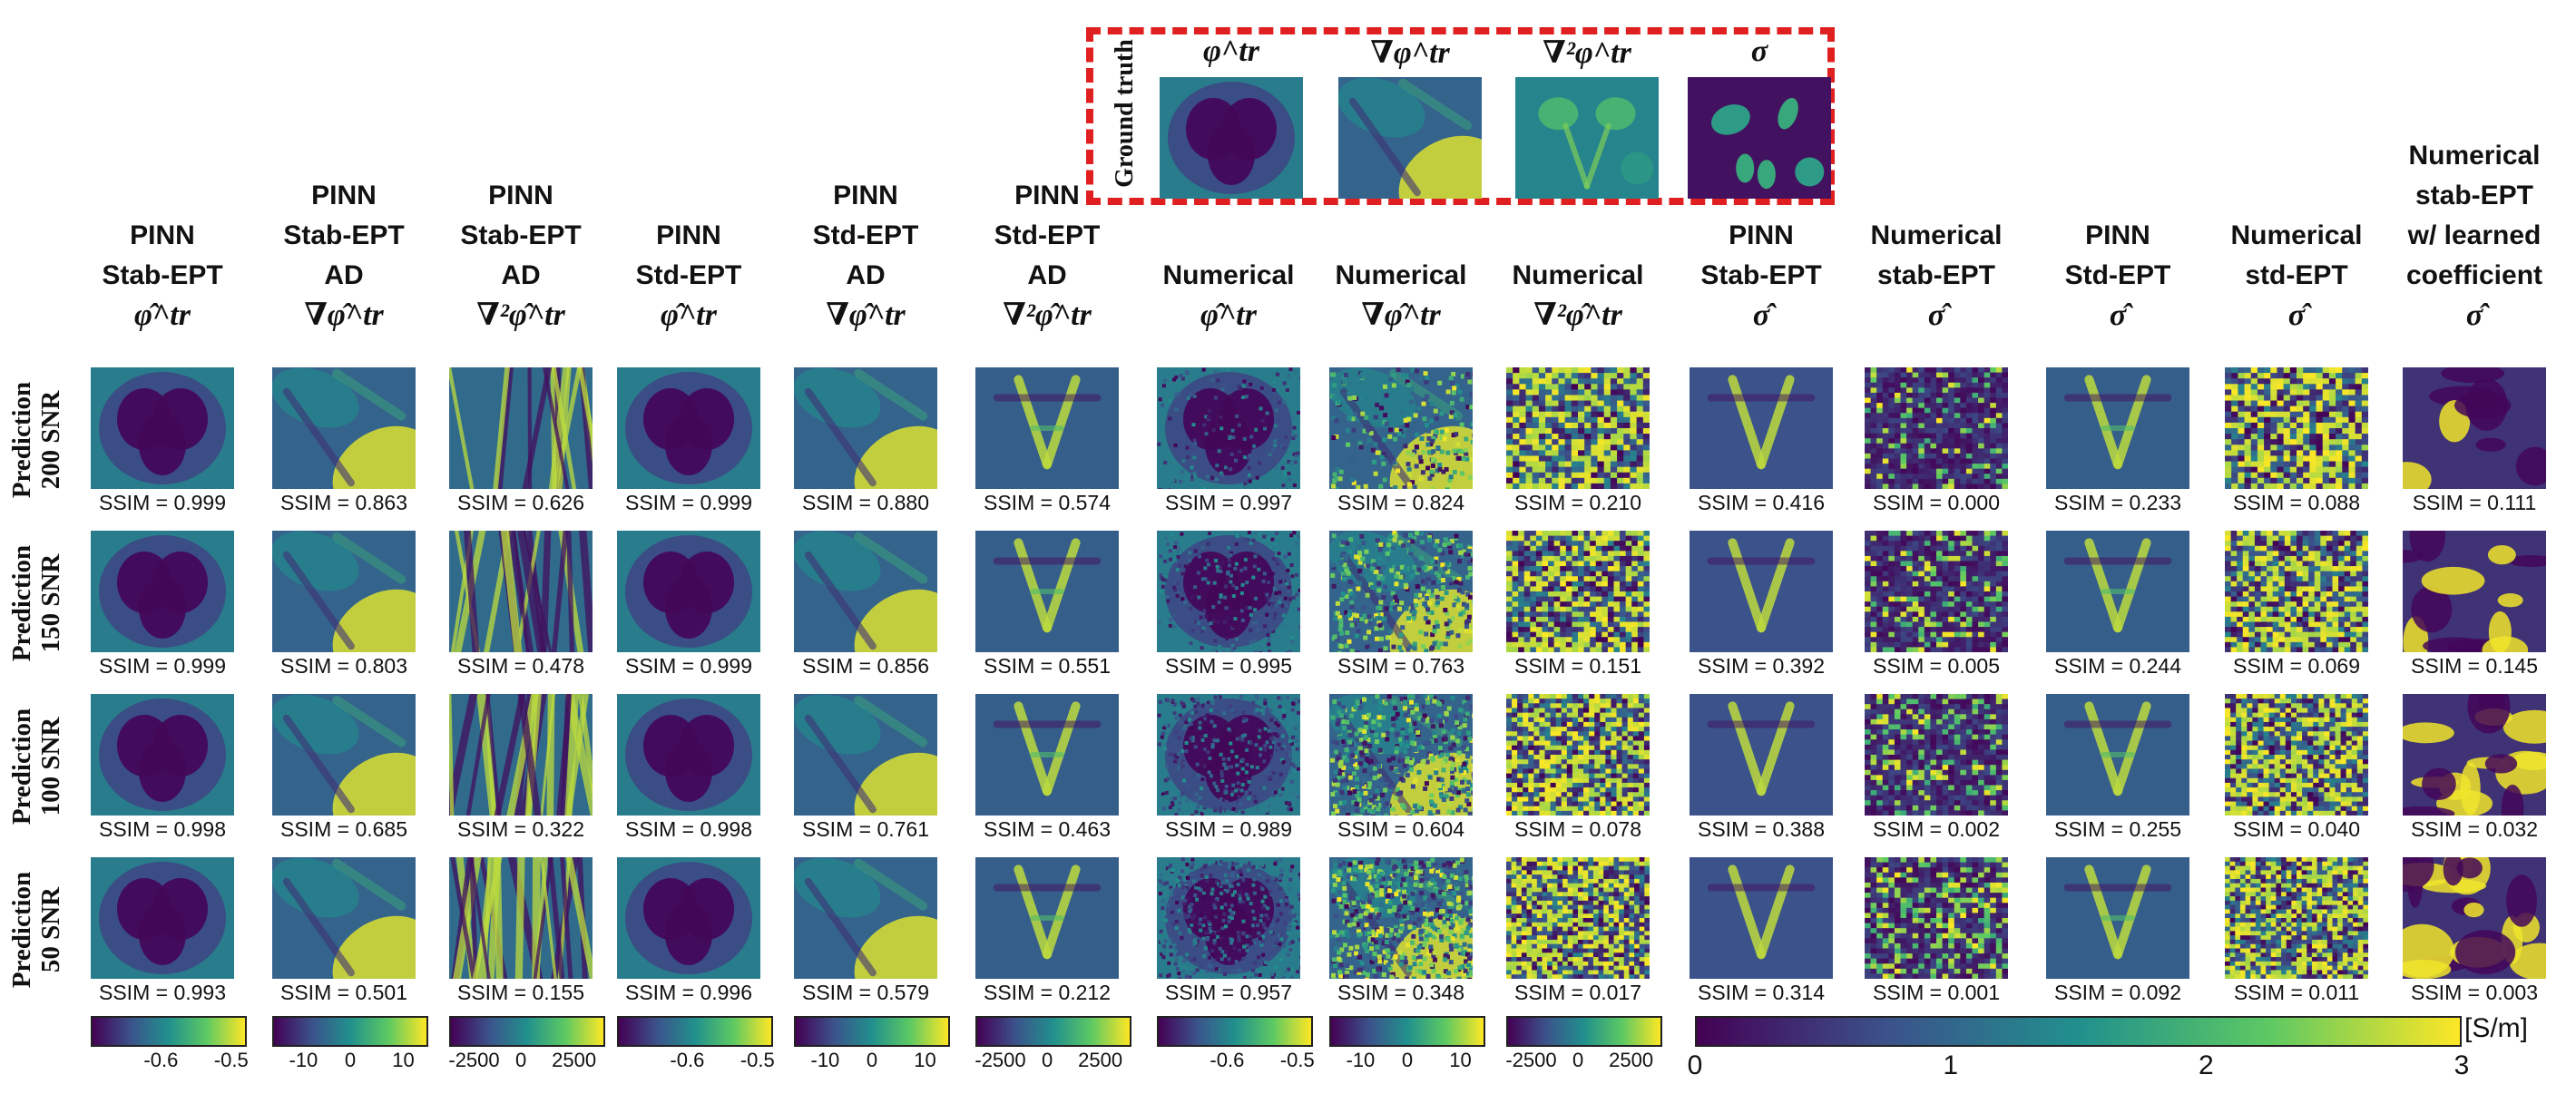  I want to click on ssim-value: SSIM = 0.040, so click(2296, 829).